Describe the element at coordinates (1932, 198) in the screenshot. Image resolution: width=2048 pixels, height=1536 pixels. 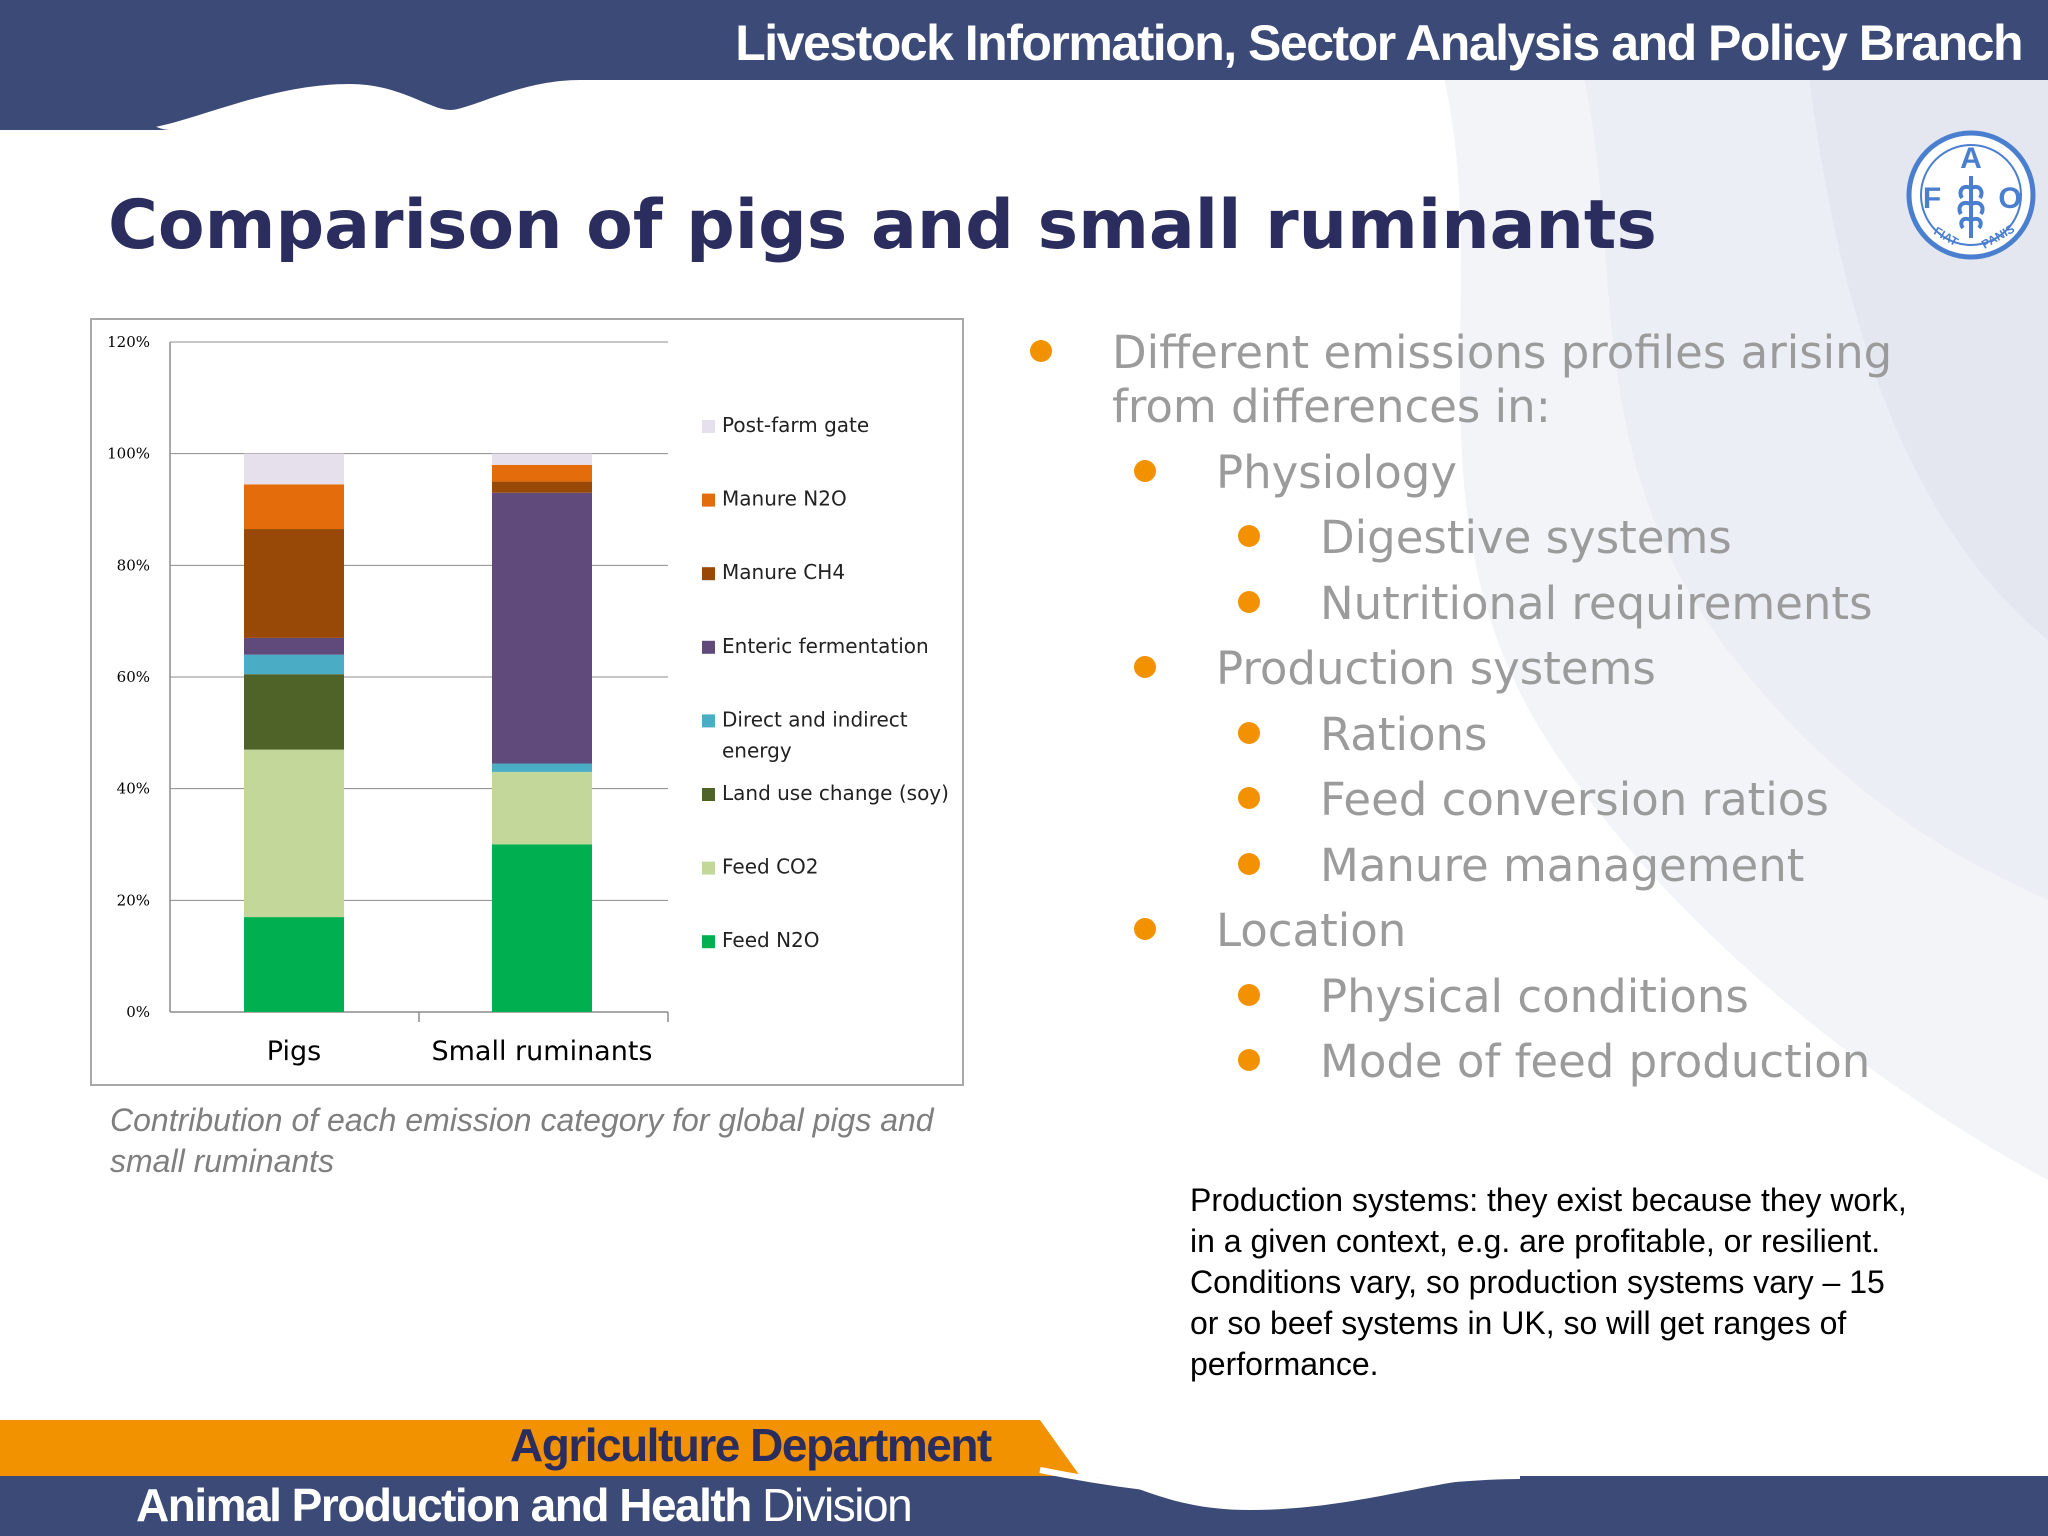
I see `svg-text: F` at that location.